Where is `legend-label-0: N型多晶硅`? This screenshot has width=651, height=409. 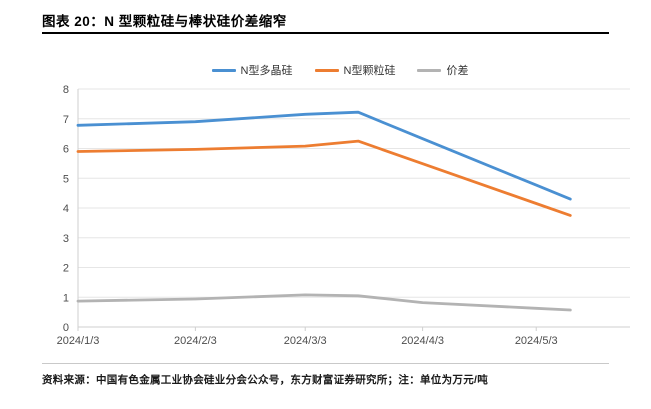
legend-label-0: N型多晶硅 is located at coordinates (266, 71).